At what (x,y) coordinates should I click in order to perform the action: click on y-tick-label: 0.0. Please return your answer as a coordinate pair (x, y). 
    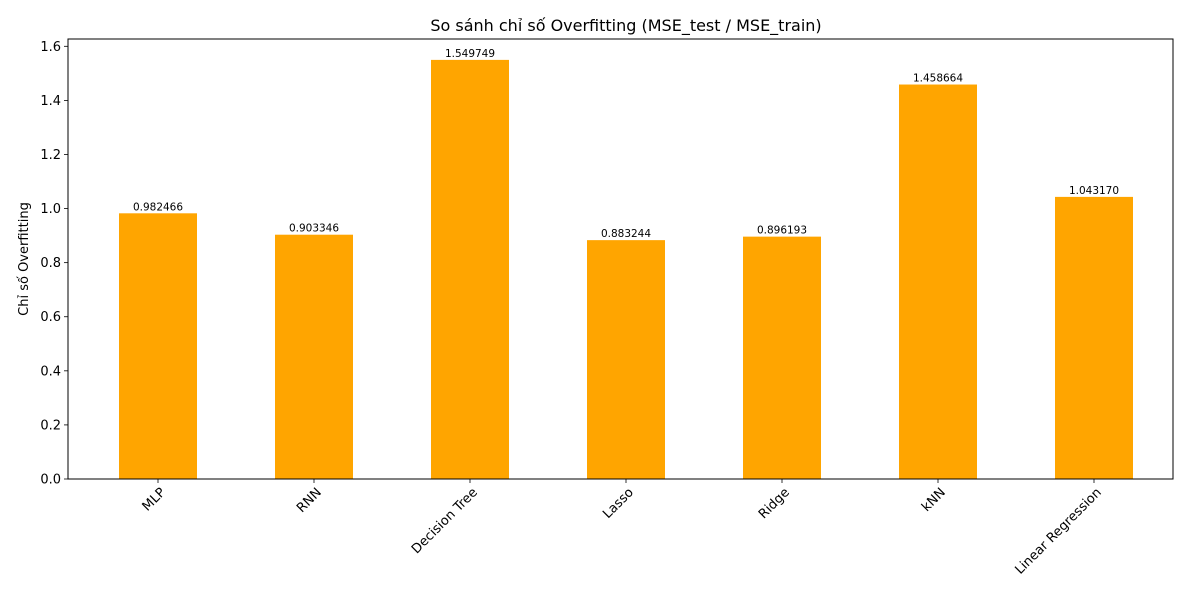
    Looking at the image, I should click on (50, 480).